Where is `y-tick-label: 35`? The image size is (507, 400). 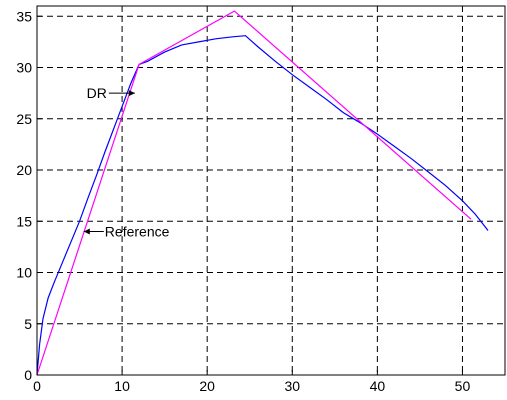
y-tick-label: 35 is located at coordinates (24, 16).